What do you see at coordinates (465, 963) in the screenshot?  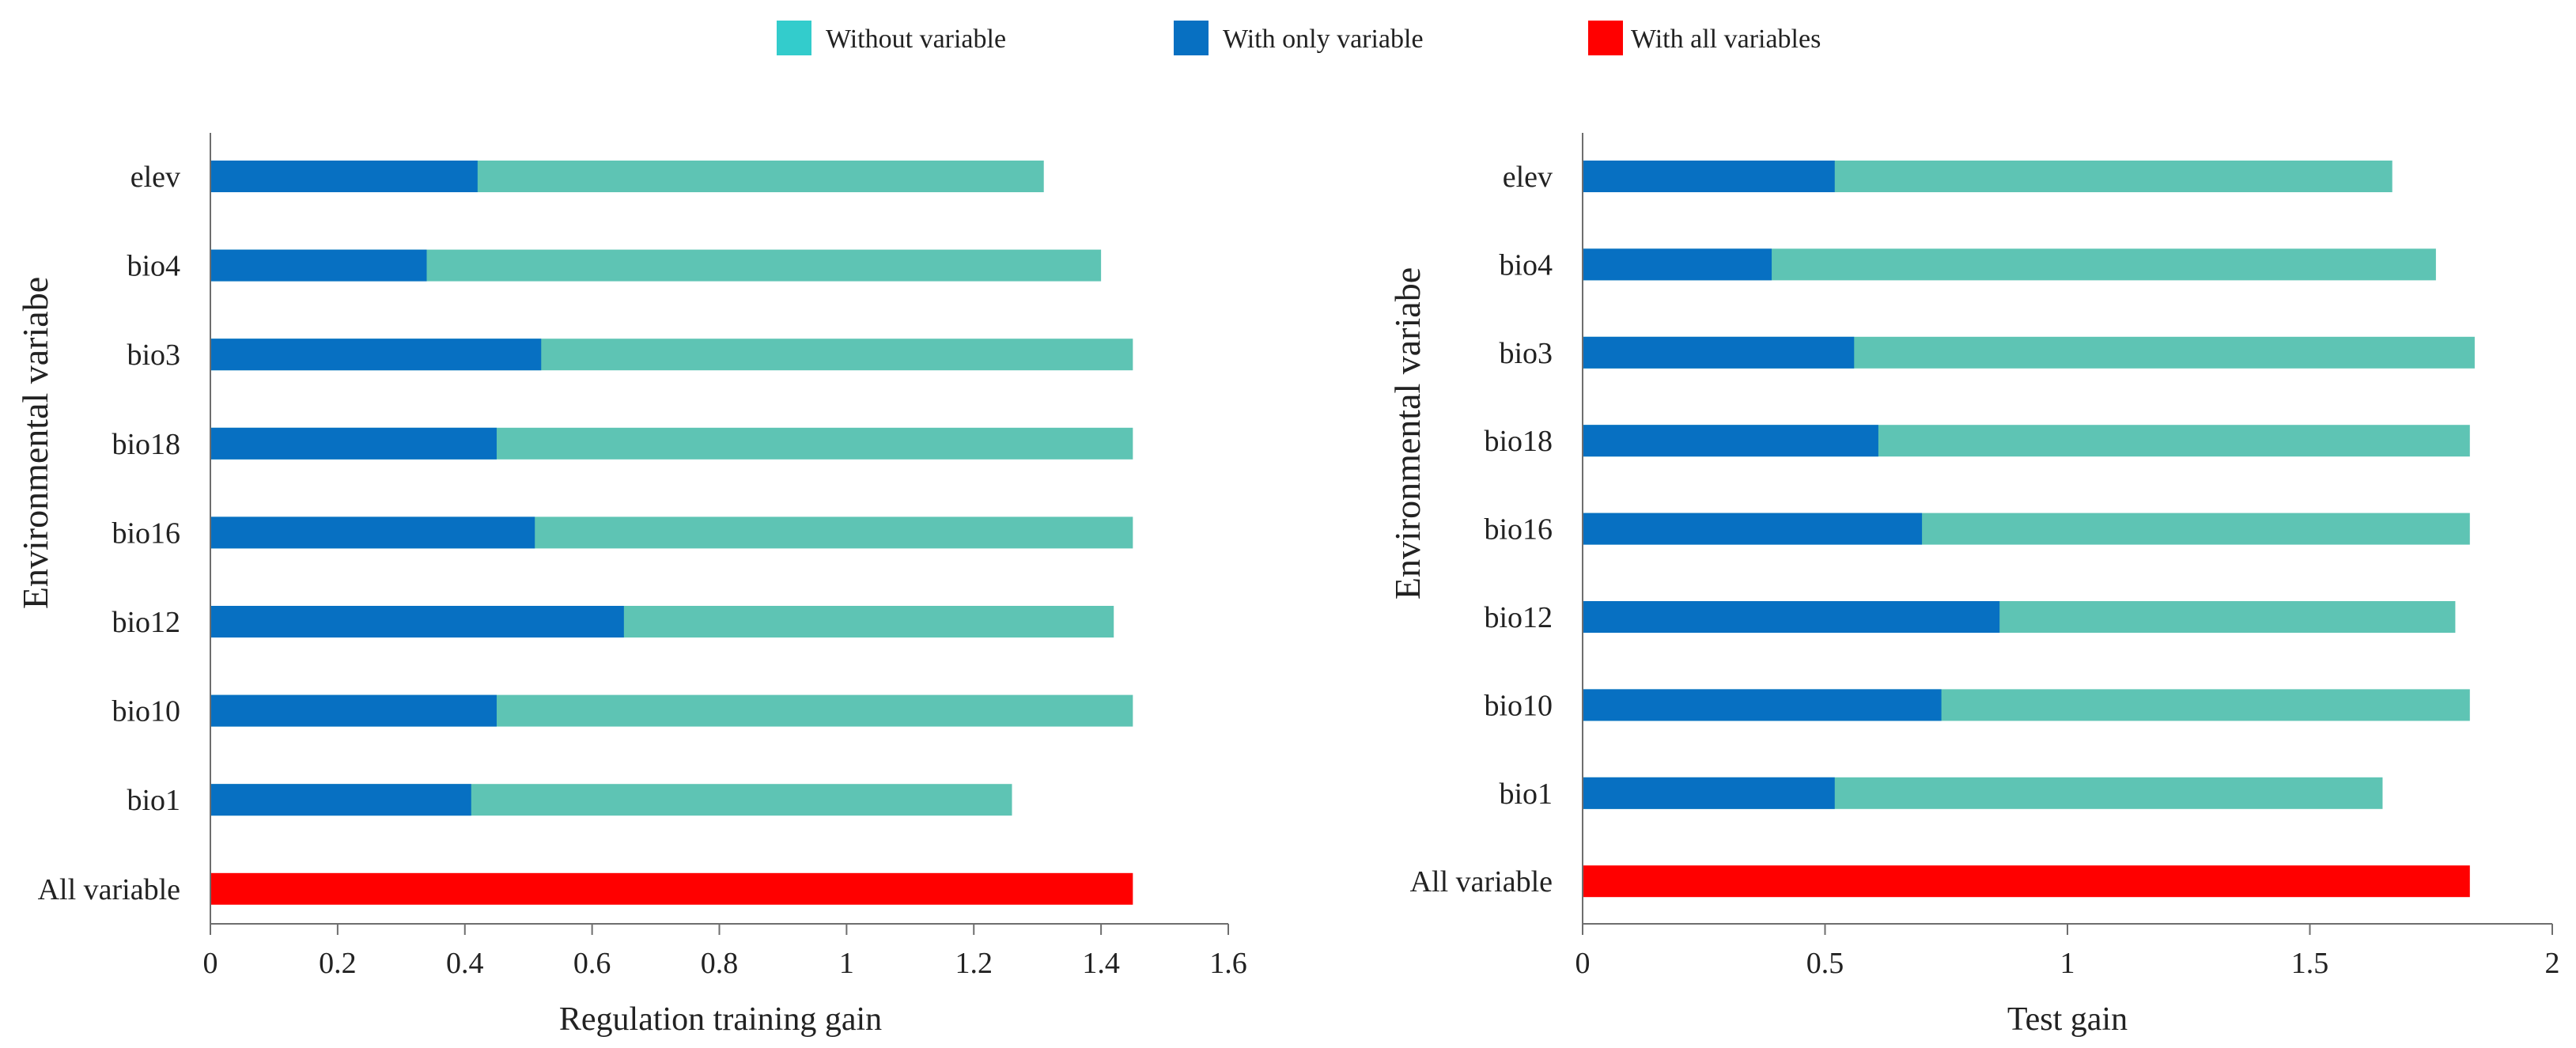 I see `x-tick-label: 0.4` at bounding box center [465, 963].